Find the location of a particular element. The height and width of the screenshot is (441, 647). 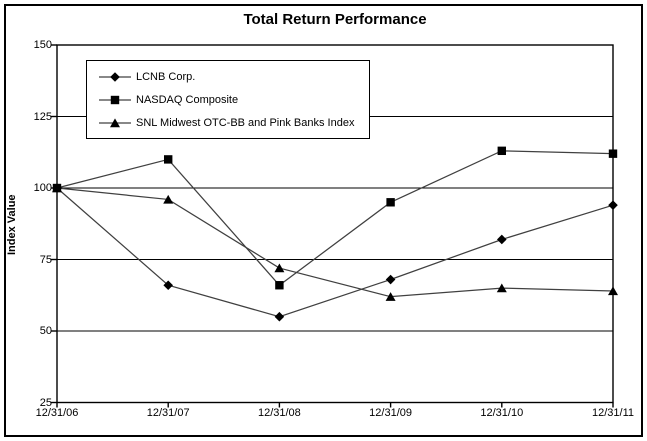

legend-item-snl: SNL Midwest OTC-BB and Pink Banks Index is located at coordinates (234, 123).